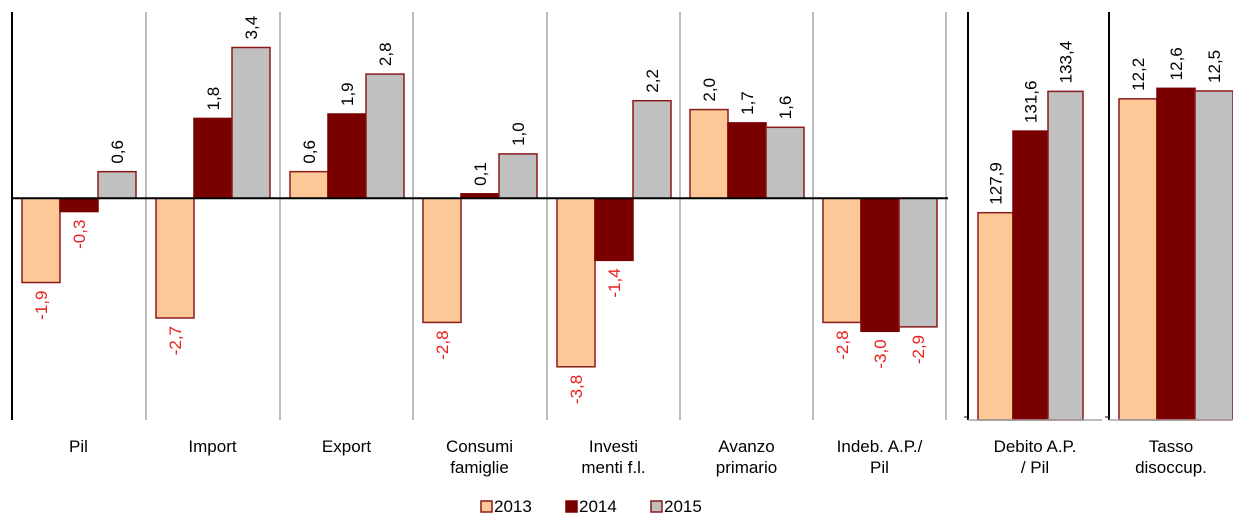  I want to click on category-label: Tasso, so click(1171, 446).